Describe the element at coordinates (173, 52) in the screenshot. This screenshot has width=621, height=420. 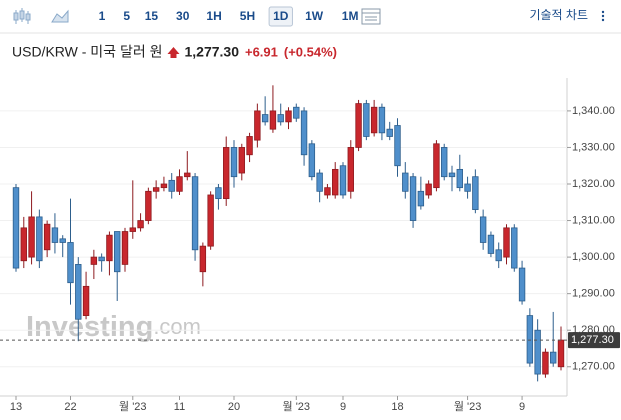
I see `up-arrow` at that location.